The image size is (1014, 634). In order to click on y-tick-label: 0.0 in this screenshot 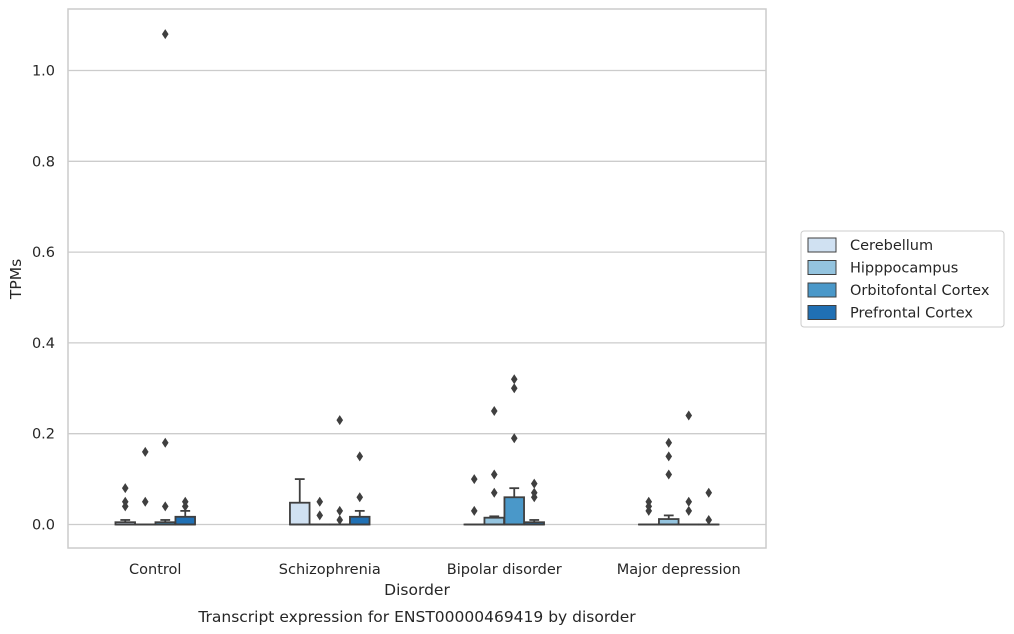, I will do `click(43, 526)`.